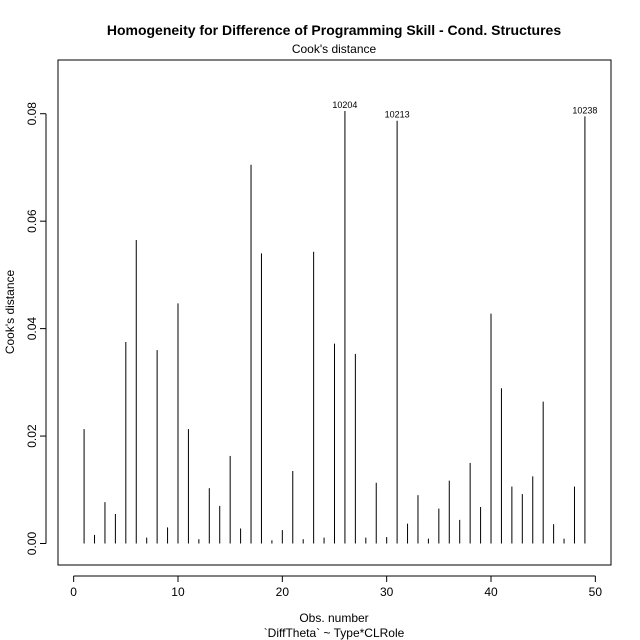 The image size is (640, 640). I want to click on point-labels-group: 10204 10213 10238, so click(464, 110).